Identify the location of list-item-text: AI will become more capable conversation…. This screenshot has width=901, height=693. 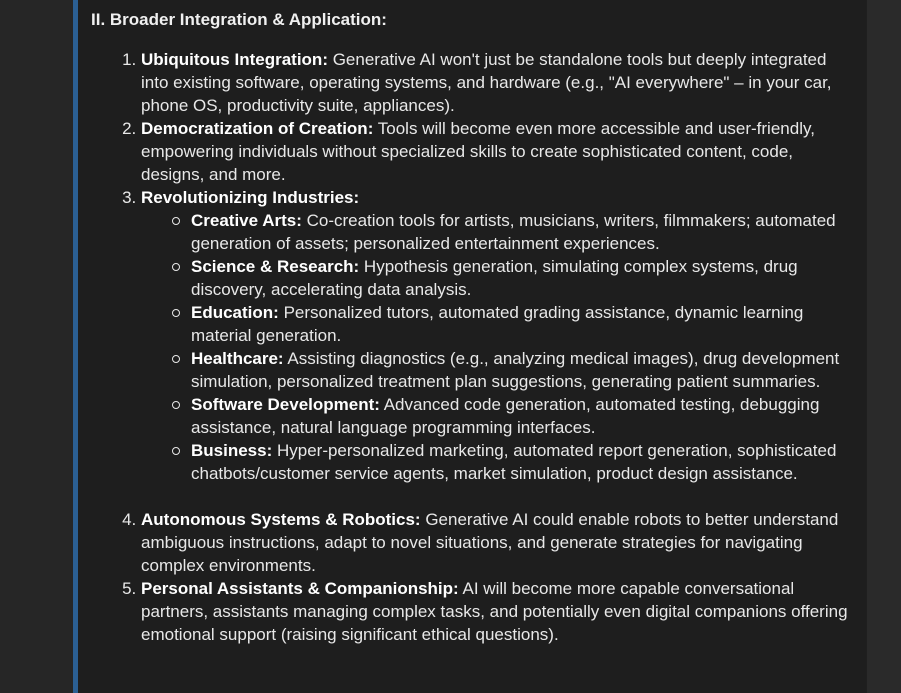
(494, 611).